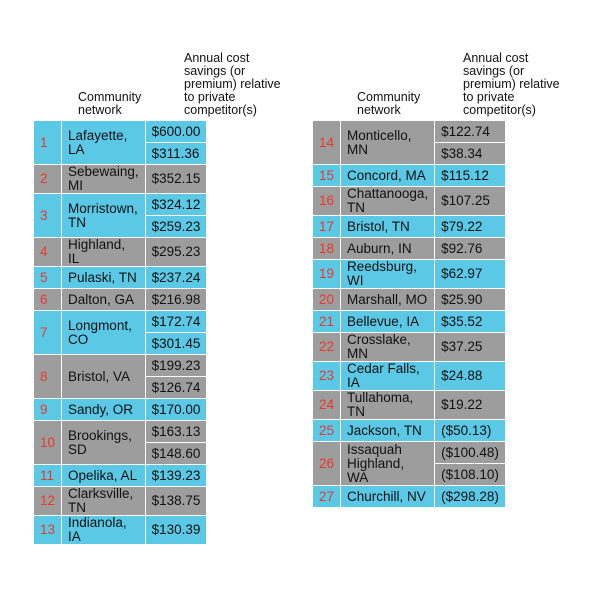 This screenshot has width=596, height=596. I want to click on table-row: 21 Bellevue, IA $35.52, so click(408, 321).